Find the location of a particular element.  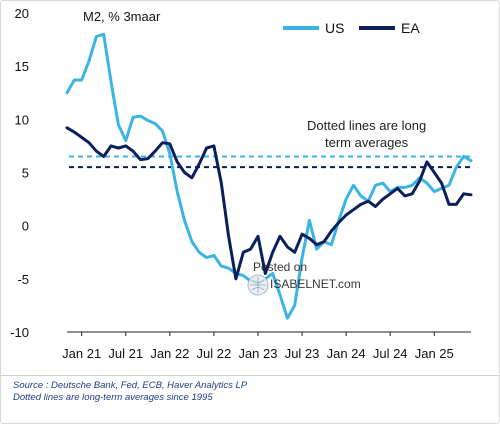

y-tick-label: 0 is located at coordinates (25, 226).